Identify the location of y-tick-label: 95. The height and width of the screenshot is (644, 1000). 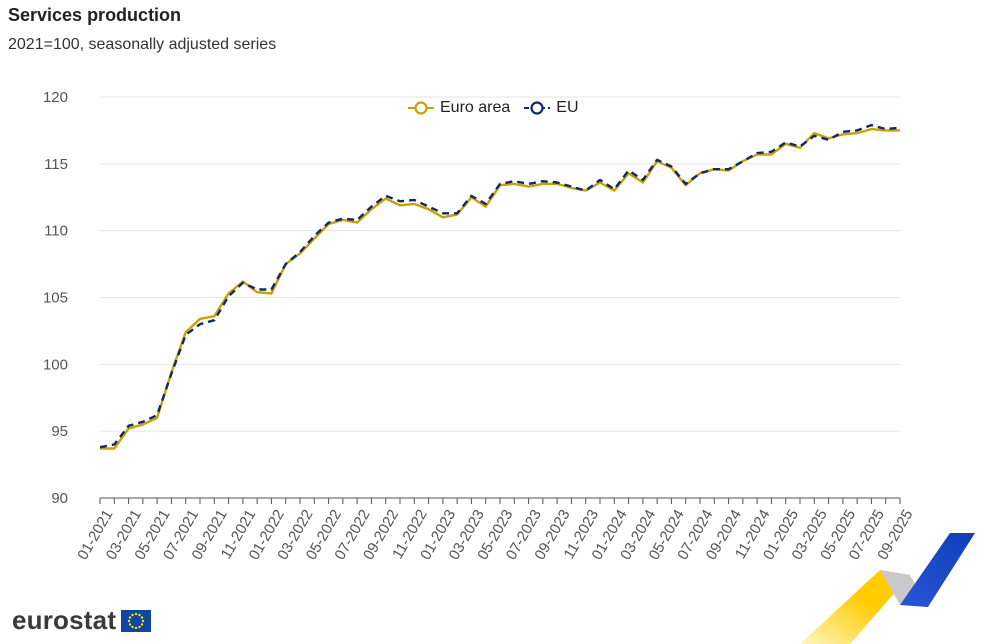
(59, 431).